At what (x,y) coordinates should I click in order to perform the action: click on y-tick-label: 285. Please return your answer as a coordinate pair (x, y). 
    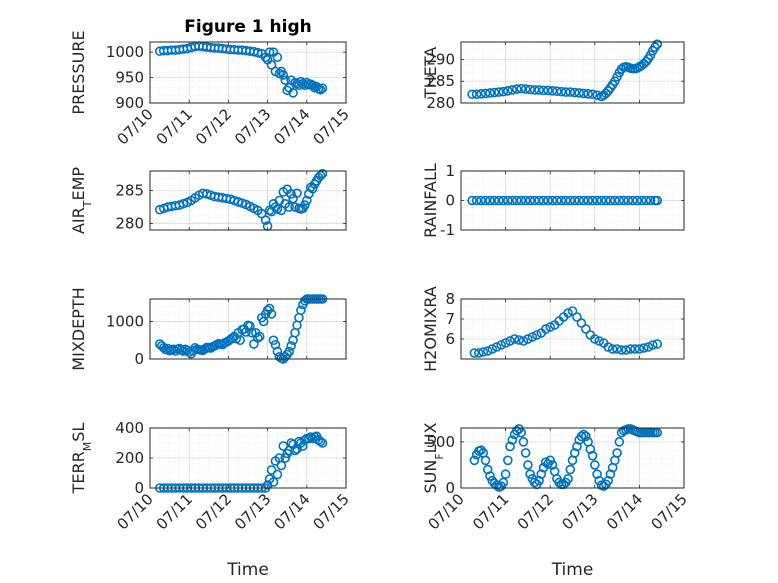
    Looking at the image, I should click on (440, 81).